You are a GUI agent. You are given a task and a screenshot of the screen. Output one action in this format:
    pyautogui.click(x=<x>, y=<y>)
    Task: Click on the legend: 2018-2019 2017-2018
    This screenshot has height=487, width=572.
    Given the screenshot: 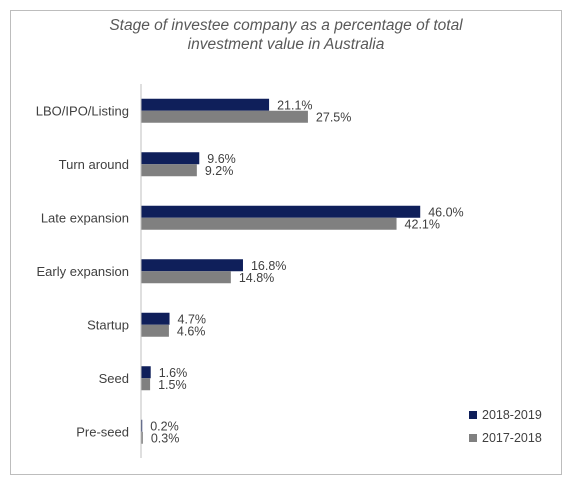 What is the action you would take?
    pyautogui.click(x=505, y=426)
    